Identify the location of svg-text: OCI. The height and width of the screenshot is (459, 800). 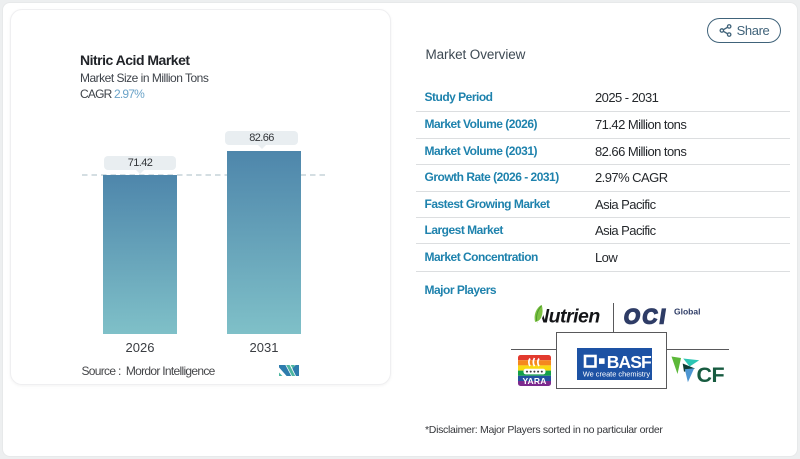
(645, 316).